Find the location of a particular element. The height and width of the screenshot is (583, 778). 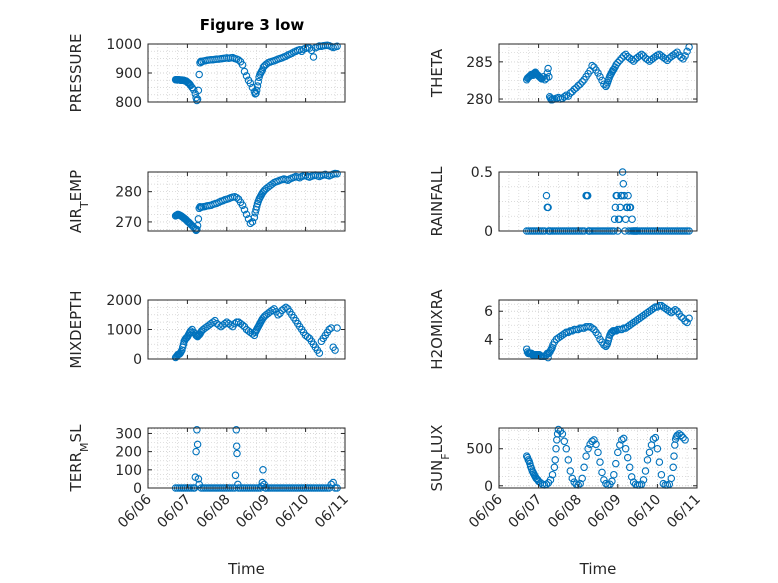

airtemp-axes-box is located at coordinates (246, 201).